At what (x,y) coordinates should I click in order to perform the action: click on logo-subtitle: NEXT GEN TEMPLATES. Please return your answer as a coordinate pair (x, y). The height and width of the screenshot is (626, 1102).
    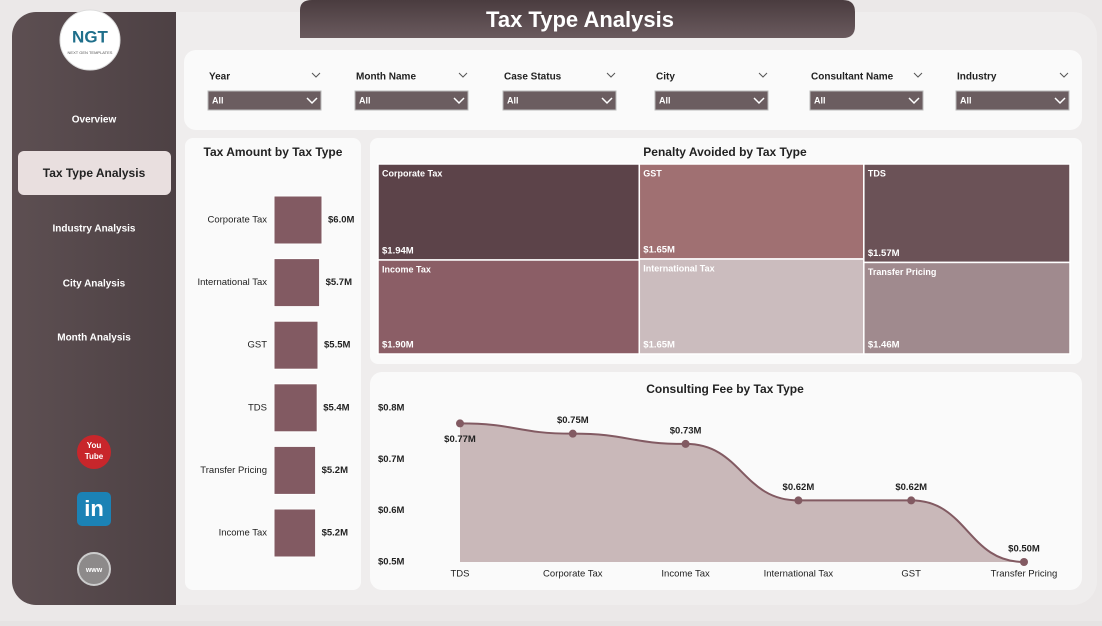
    Looking at the image, I should click on (90, 52).